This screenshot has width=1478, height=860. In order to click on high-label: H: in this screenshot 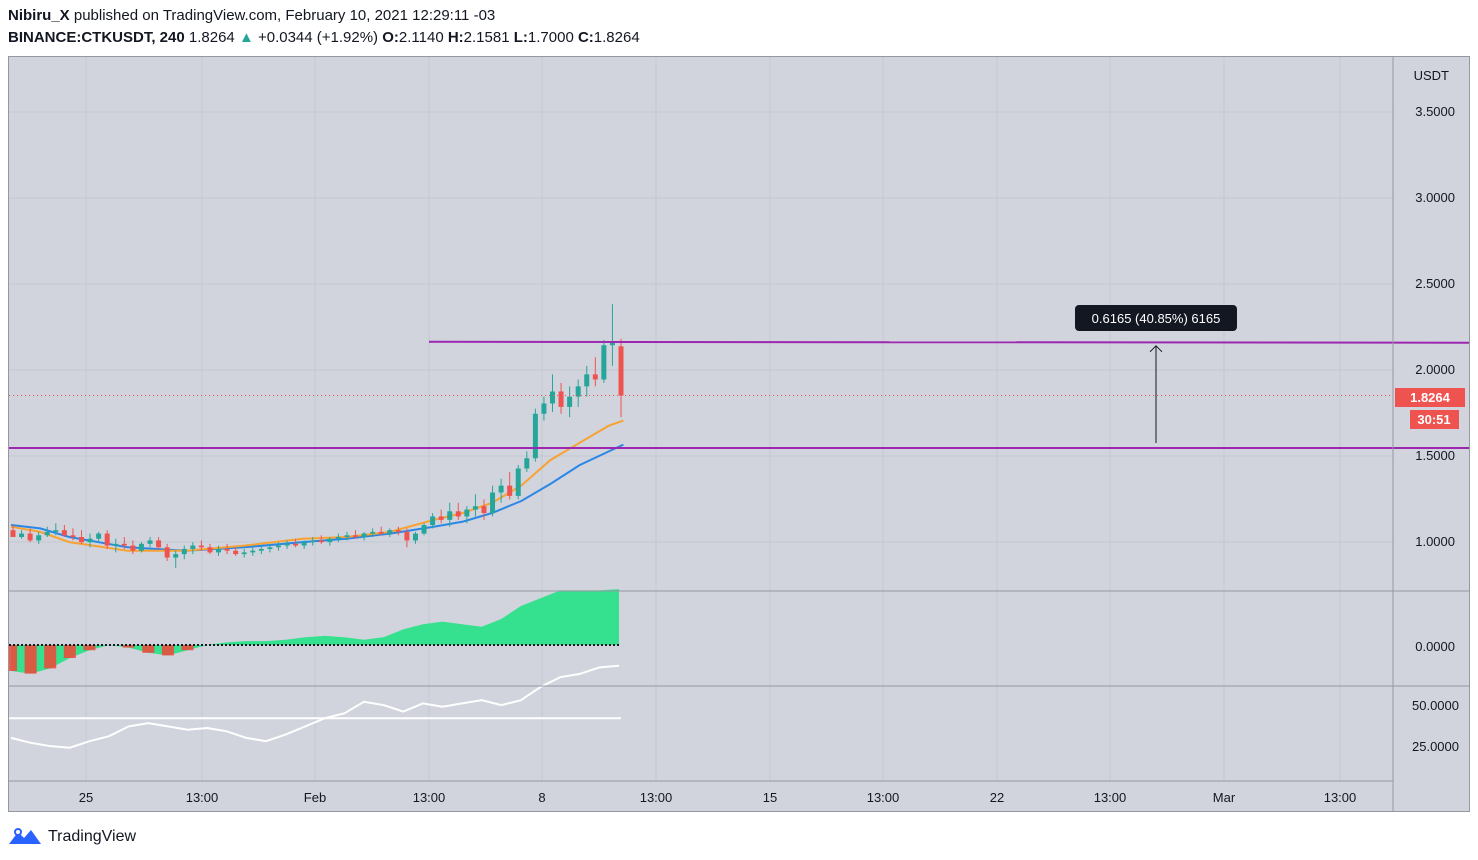, I will do `click(455, 37)`.